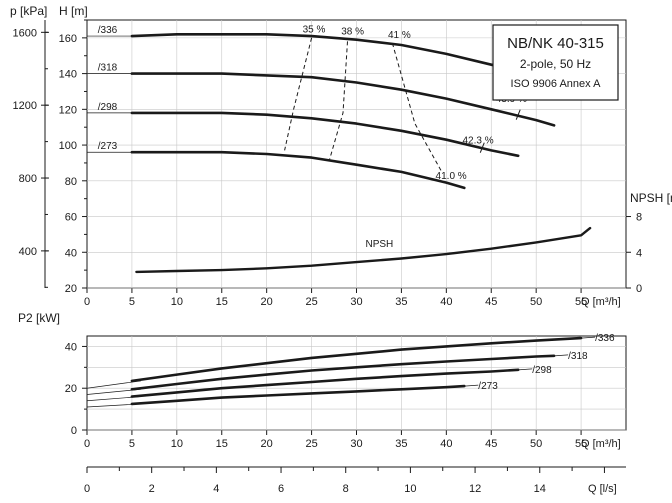 This screenshot has width=672, height=503. Describe the element at coordinates (542, 370) in the screenshot. I see `power-curve-label: /298` at that location.